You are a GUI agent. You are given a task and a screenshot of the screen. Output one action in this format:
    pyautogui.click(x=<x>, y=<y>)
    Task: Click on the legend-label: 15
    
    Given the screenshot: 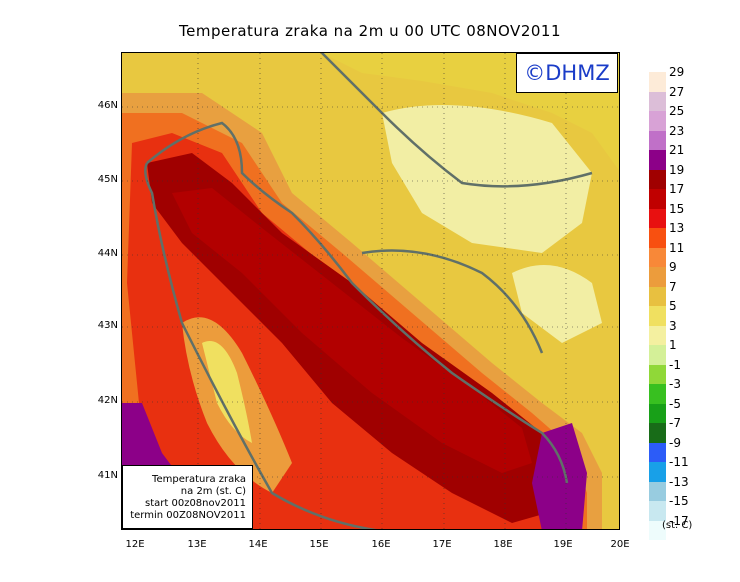 What is the action you would take?
    pyautogui.click(x=677, y=208)
    